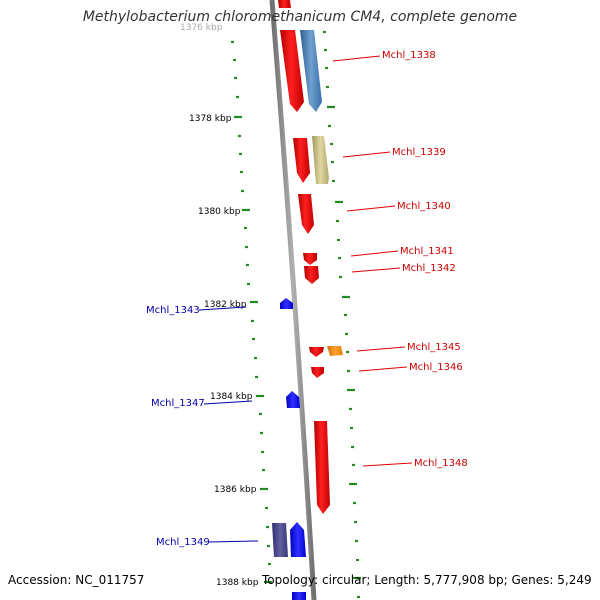 The image size is (600, 600). I want to click on kbp-label-1388: 1388 kbp, so click(237, 583).